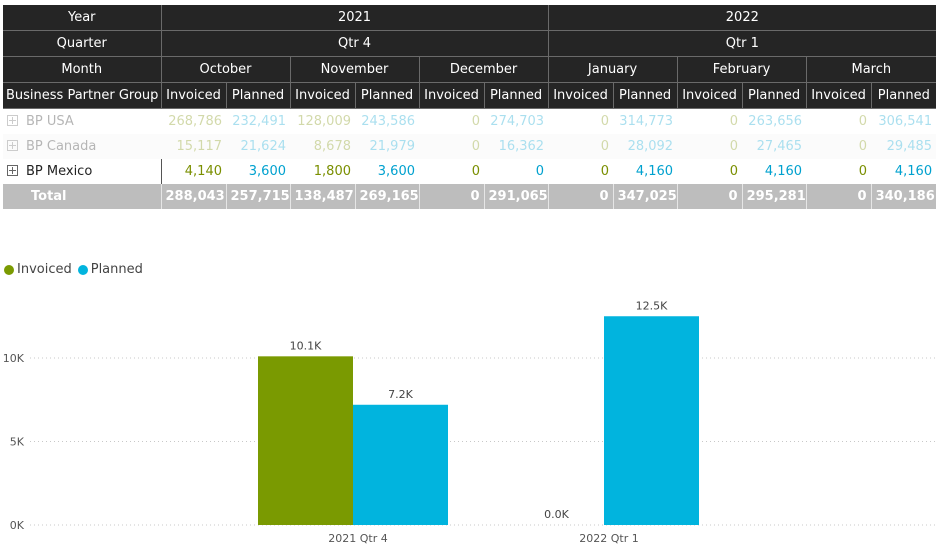 This screenshot has width=942, height=555. Describe the element at coordinates (386, 196) in the screenshot. I see `total-value: 269,165` at that location.